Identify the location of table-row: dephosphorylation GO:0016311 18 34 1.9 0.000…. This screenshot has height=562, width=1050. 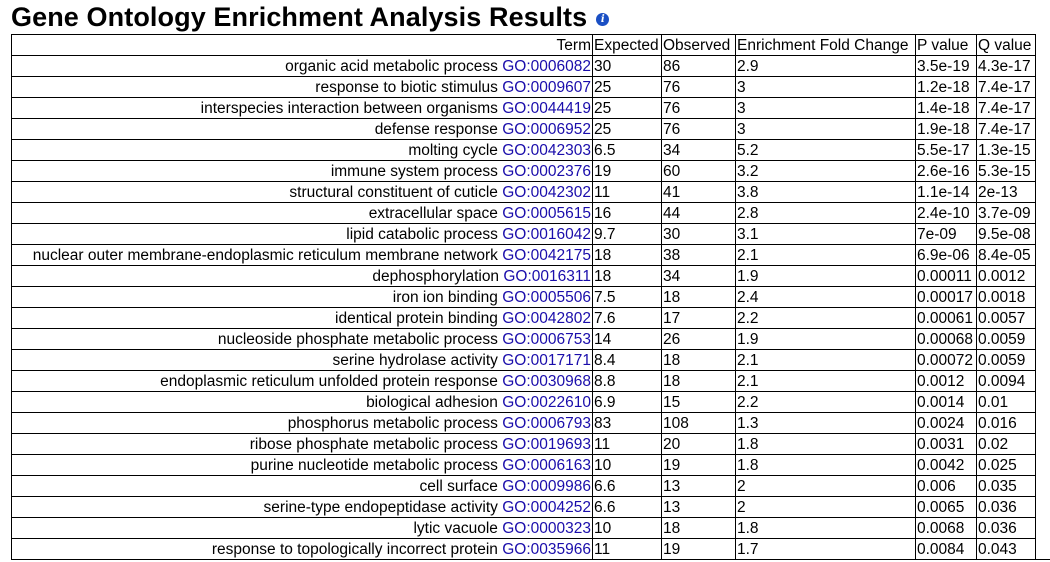
(523, 276).